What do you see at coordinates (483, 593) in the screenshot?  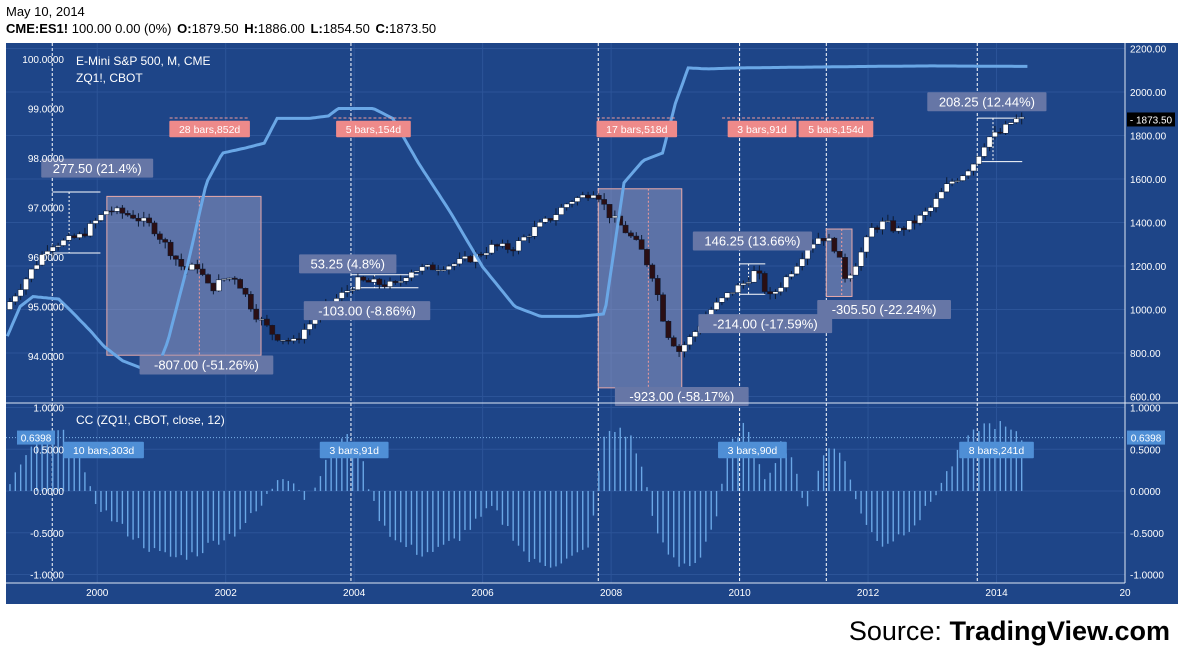 I see `x-tick-label: 2006` at bounding box center [483, 593].